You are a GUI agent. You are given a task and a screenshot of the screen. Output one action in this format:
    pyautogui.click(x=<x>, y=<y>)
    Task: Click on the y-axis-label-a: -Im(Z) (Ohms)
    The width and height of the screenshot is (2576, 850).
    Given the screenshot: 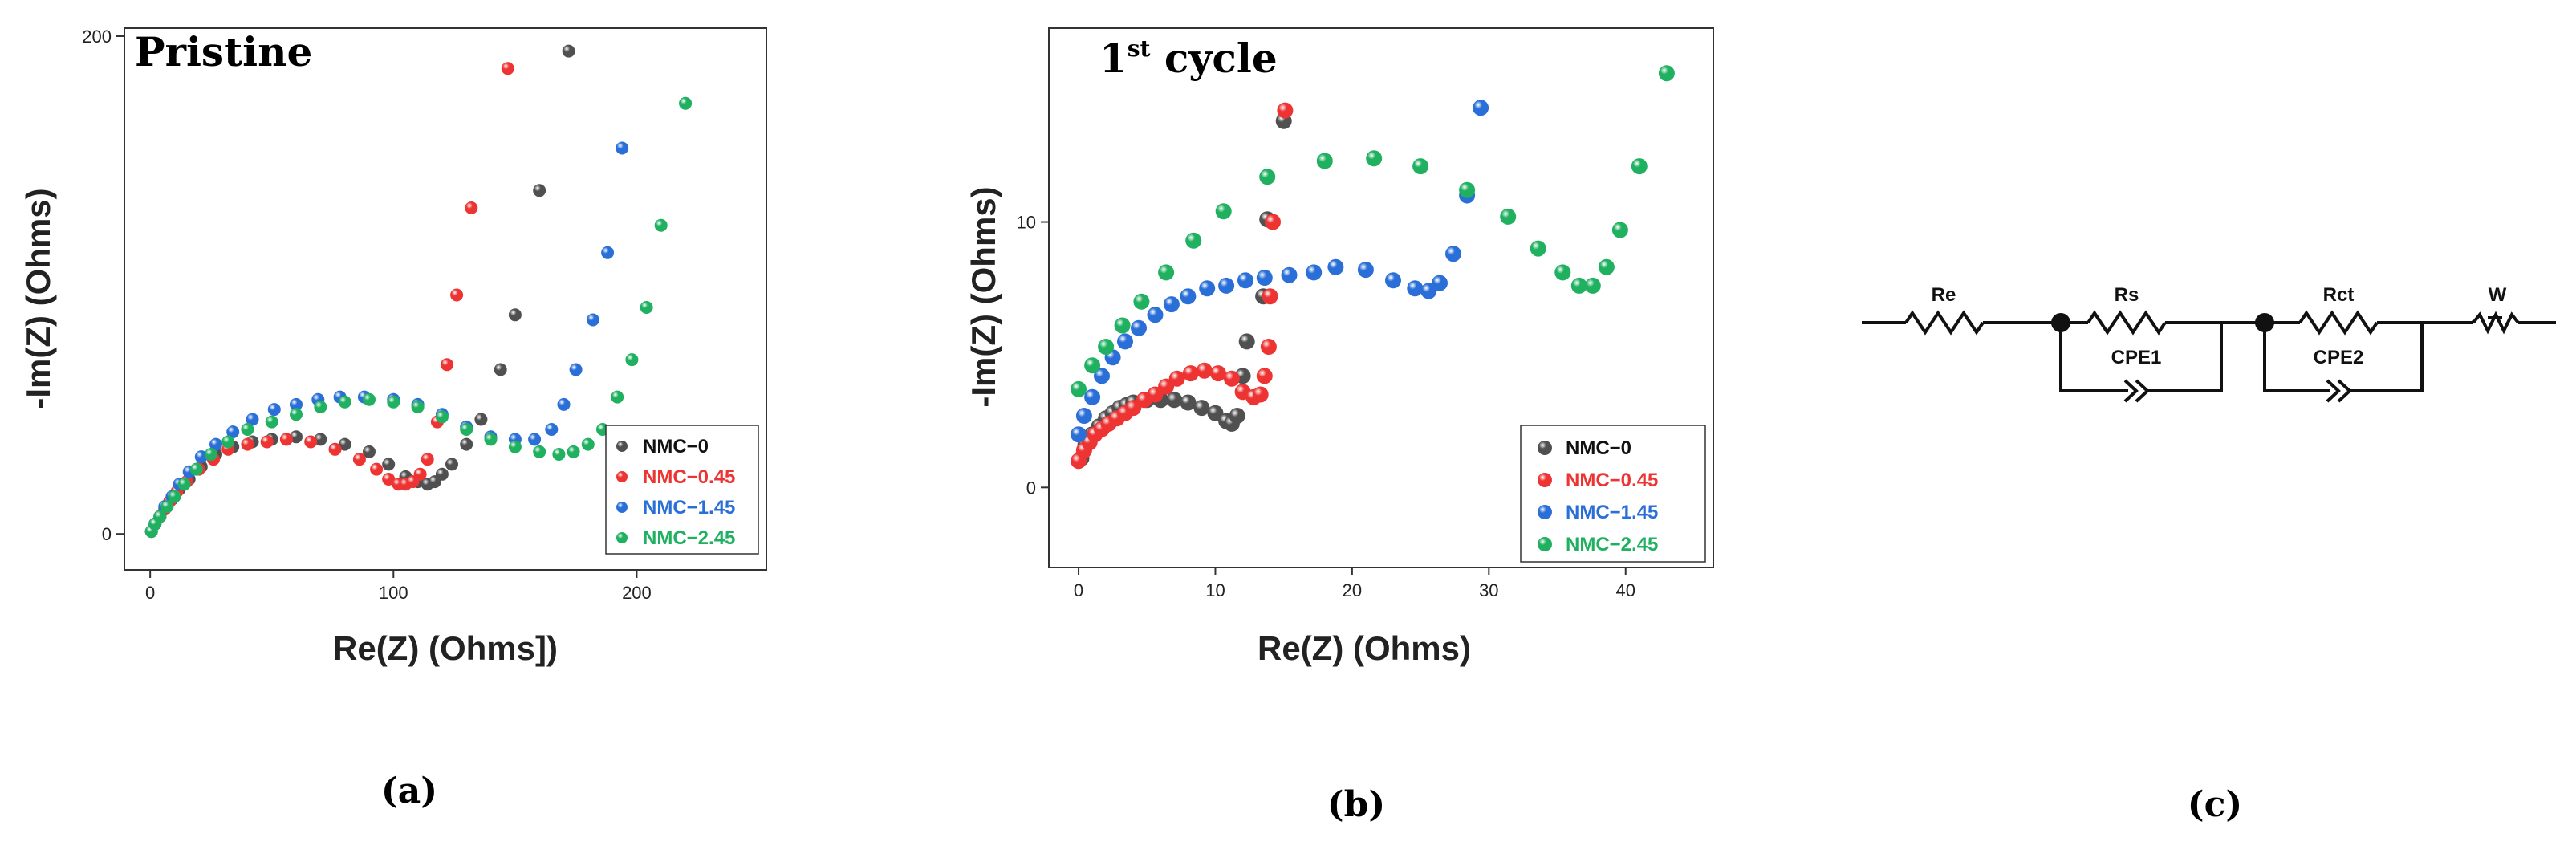 What is the action you would take?
    pyautogui.click(x=38, y=298)
    